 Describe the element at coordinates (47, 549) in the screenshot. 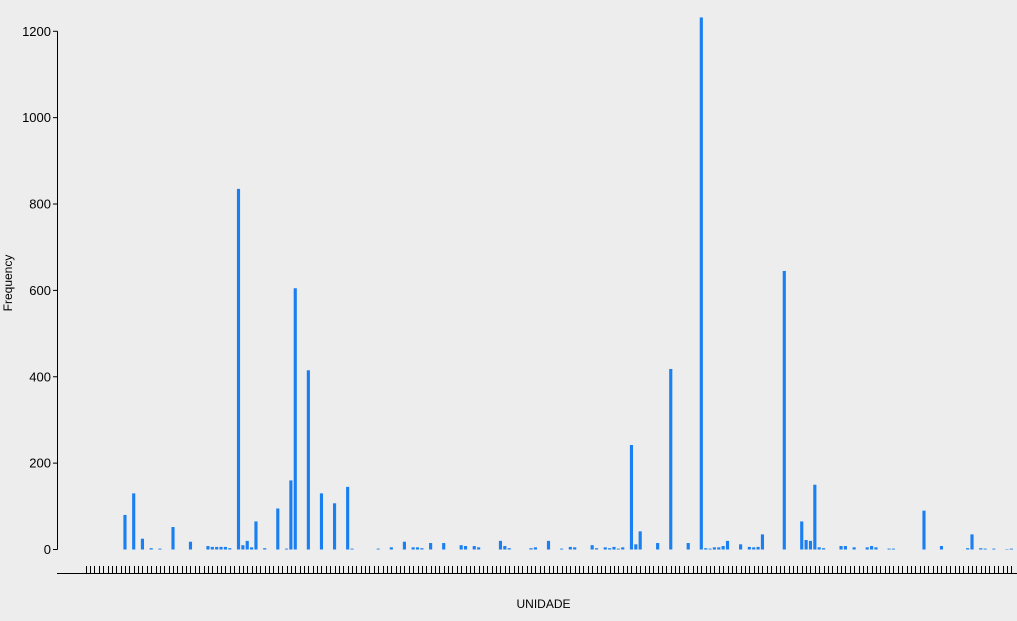

I see `y-tick-label: 0` at that location.